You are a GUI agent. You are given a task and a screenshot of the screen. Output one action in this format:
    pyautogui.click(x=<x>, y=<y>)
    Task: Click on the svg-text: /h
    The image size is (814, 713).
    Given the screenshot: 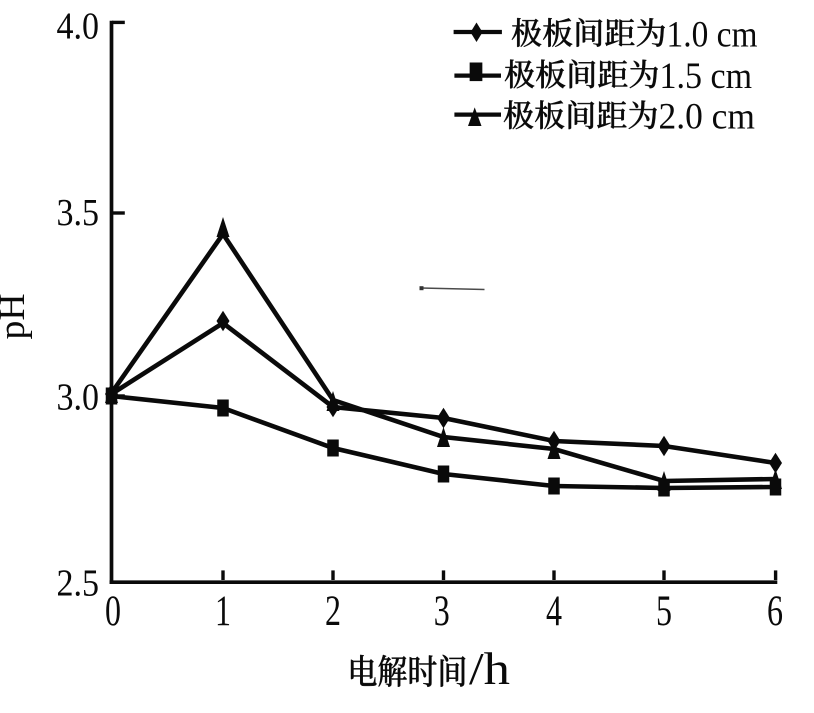 What is the action you would take?
    pyautogui.click(x=489, y=669)
    